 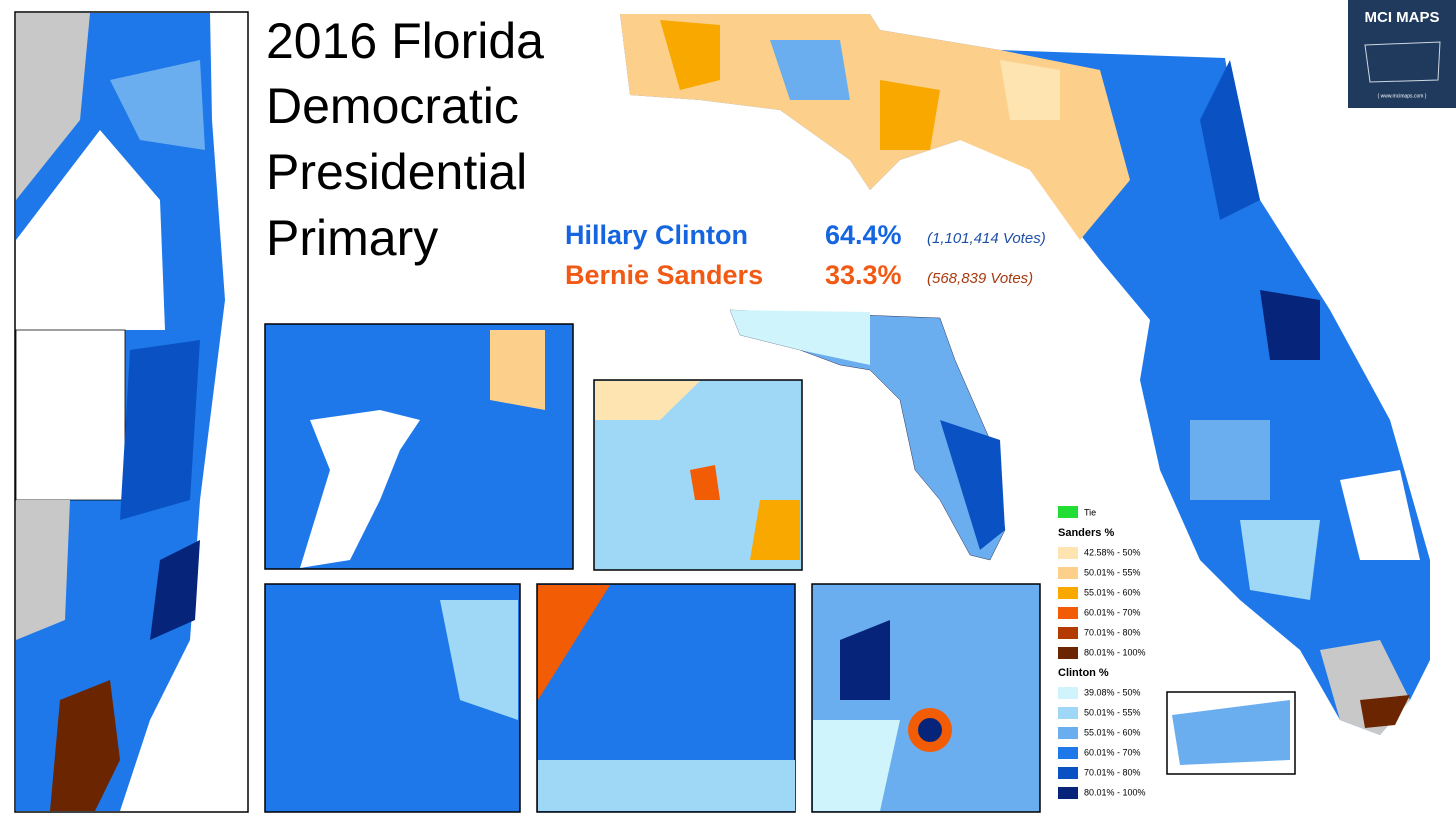 I want to click on logo-title: MCI MAPS, so click(x=1402, y=17).